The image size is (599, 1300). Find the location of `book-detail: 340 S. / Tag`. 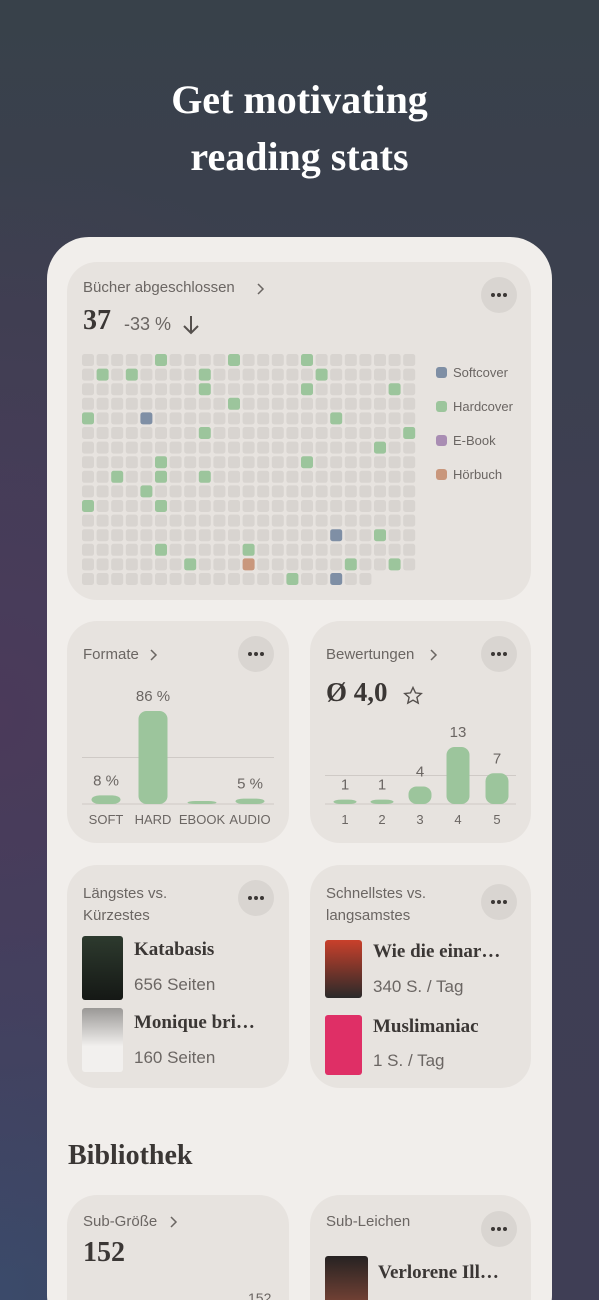

book-detail: 340 S. / Tag is located at coordinates (418, 986).